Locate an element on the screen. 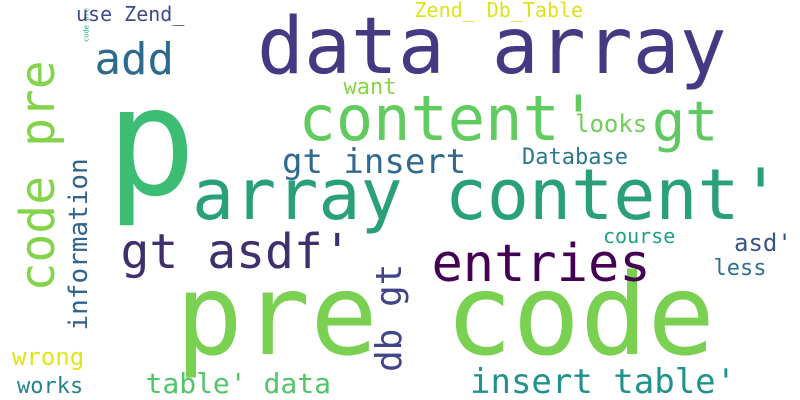  word-information: information is located at coordinates (79, 244).